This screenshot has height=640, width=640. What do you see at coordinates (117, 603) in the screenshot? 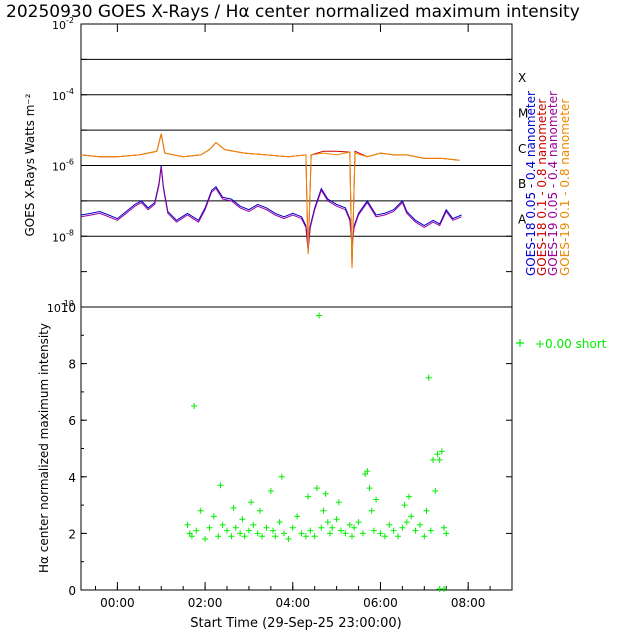
I see `x-tick-label: 00:00` at bounding box center [117, 603].